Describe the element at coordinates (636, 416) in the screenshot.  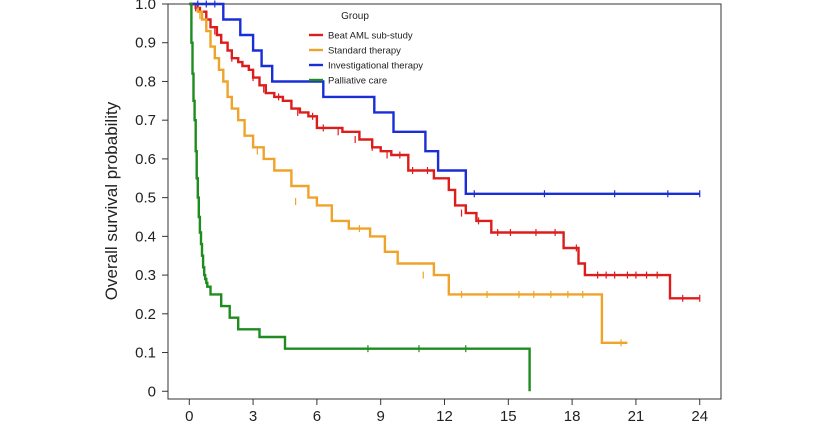
I see `x-tick-label: 21` at that location.